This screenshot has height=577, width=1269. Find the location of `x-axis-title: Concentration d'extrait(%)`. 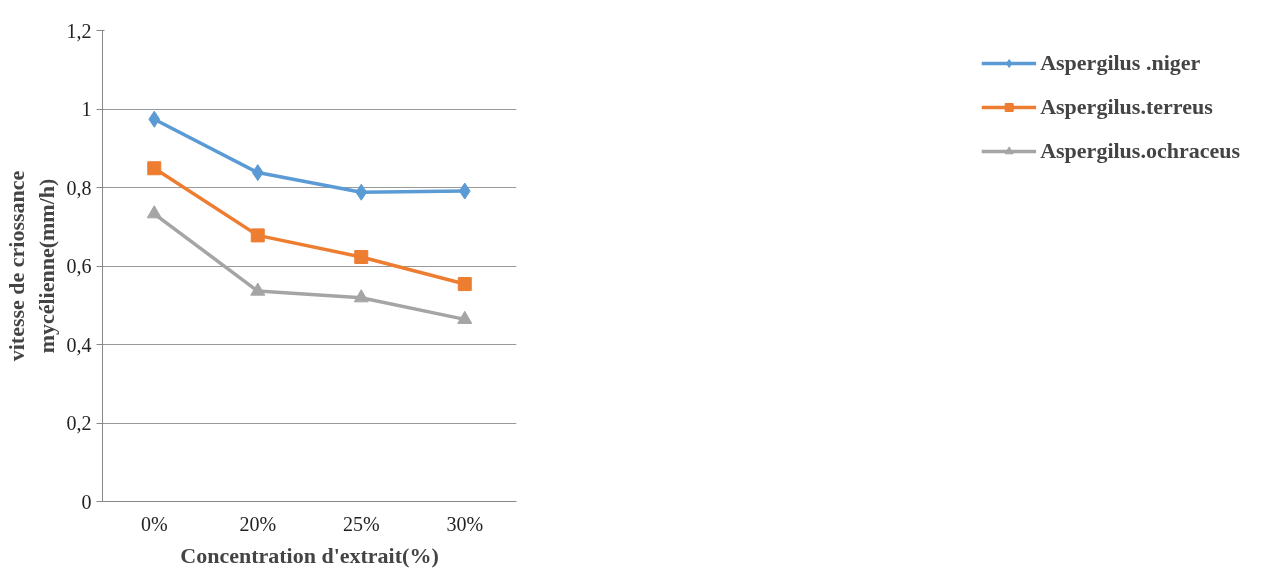

x-axis-title: Concentration d'extrait(%) is located at coordinates (309, 555).